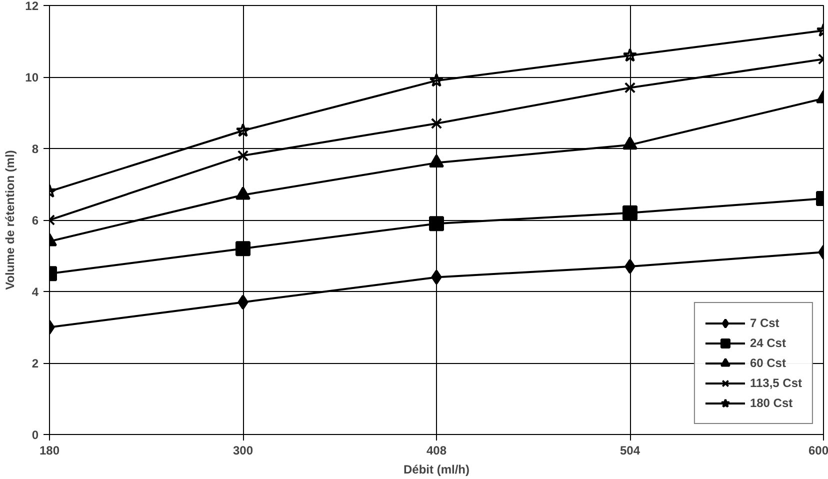 This screenshot has width=828, height=479. I want to click on x-tick-label: 600, so click(818, 451).